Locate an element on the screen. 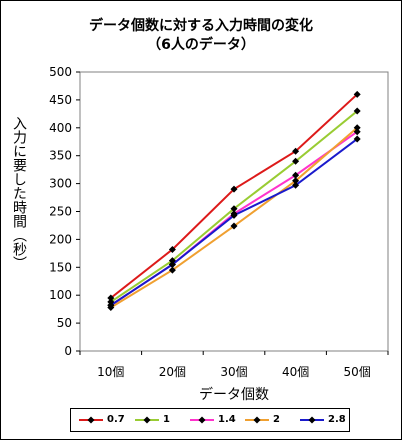 This screenshot has height=440, width=402. chart-title: データ個数に対する入力時間の変化 is located at coordinates (201, 26).